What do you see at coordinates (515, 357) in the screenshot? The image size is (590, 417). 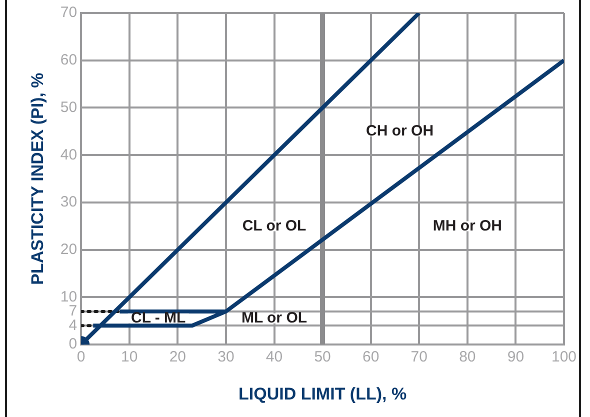 I see `x-tick-label: 90` at bounding box center [515, 357].